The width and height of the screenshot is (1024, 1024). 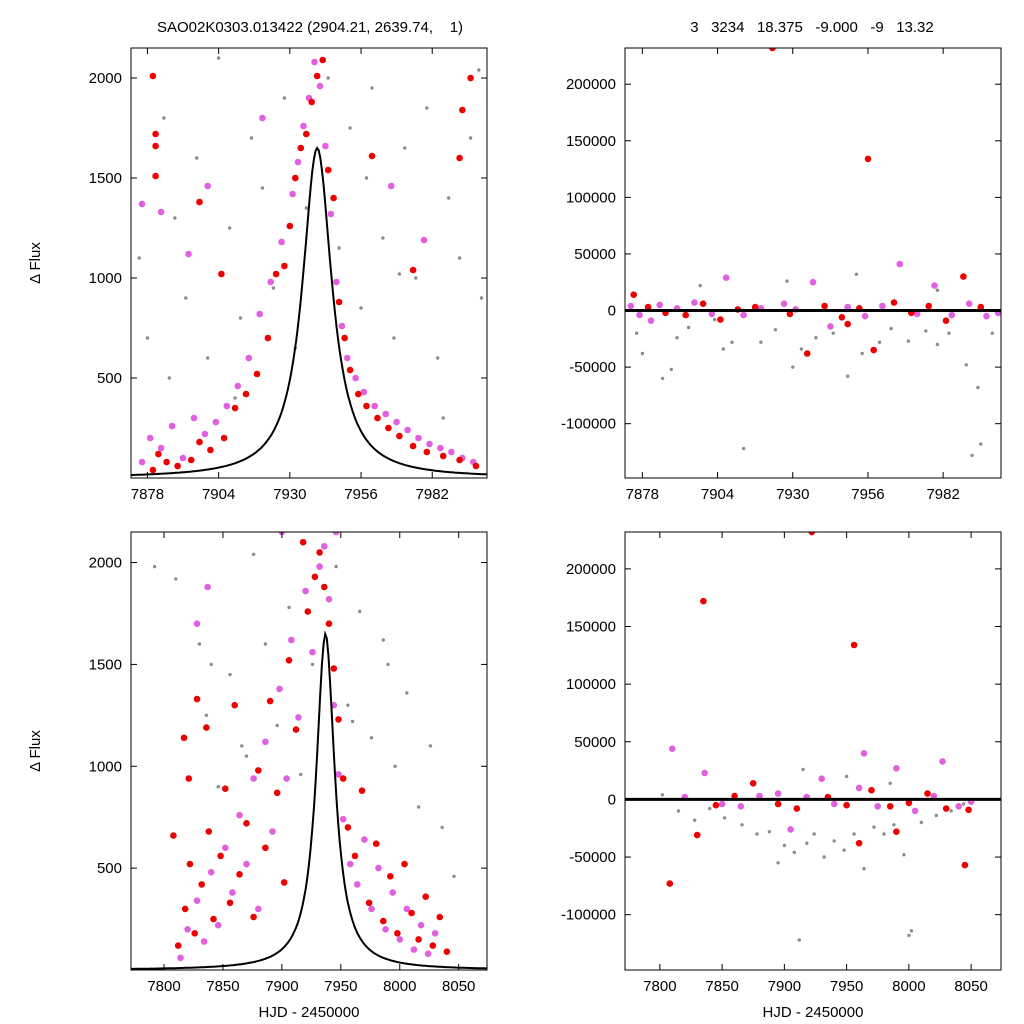 I want to click on x-tick-label: 7900, so click(x=784, y=986).